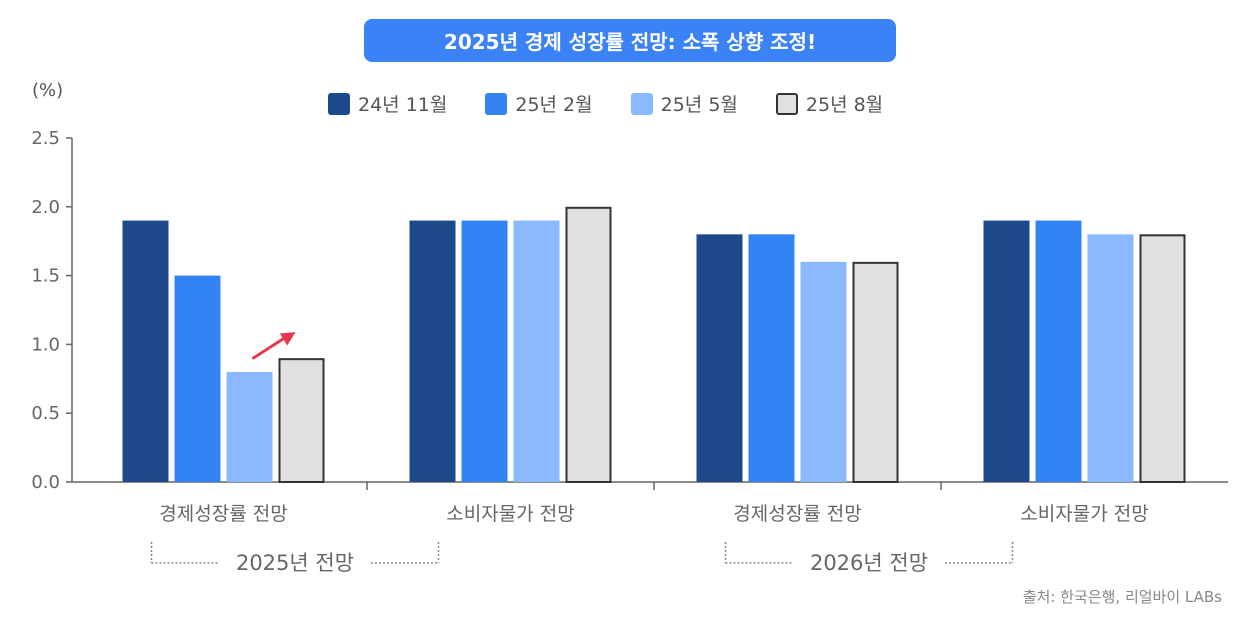 This screenshot has height=622, width=1260. Describe the element at coordinates (287, 339) in the screenshot. I see `trend-arrow-head` at that location.